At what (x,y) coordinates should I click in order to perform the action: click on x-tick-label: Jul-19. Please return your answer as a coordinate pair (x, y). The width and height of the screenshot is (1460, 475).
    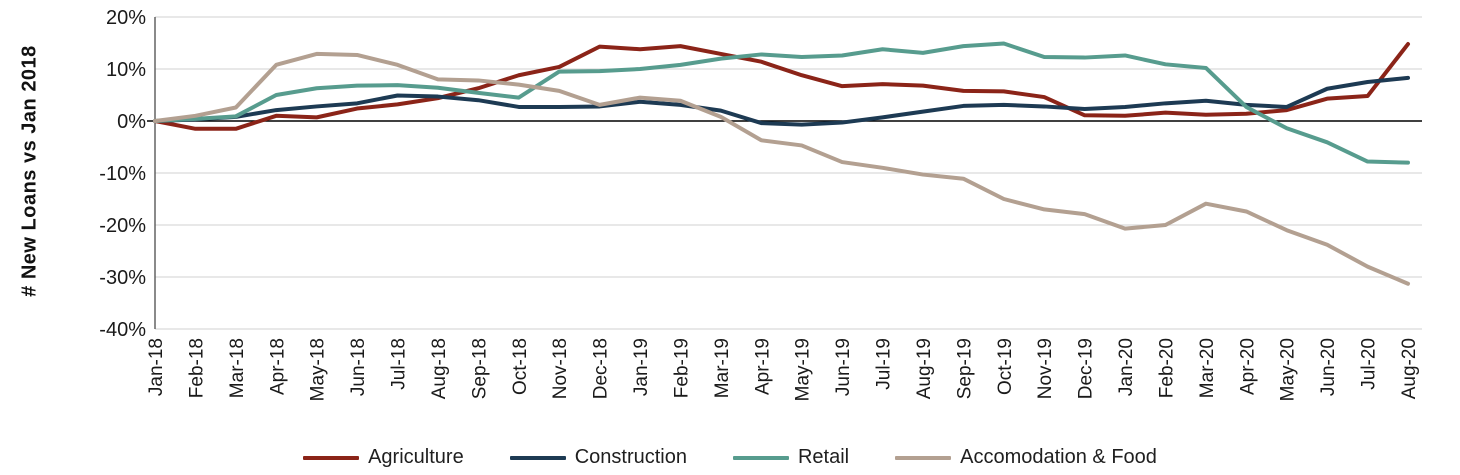
    Looking at the image, I should click on (884, 364).